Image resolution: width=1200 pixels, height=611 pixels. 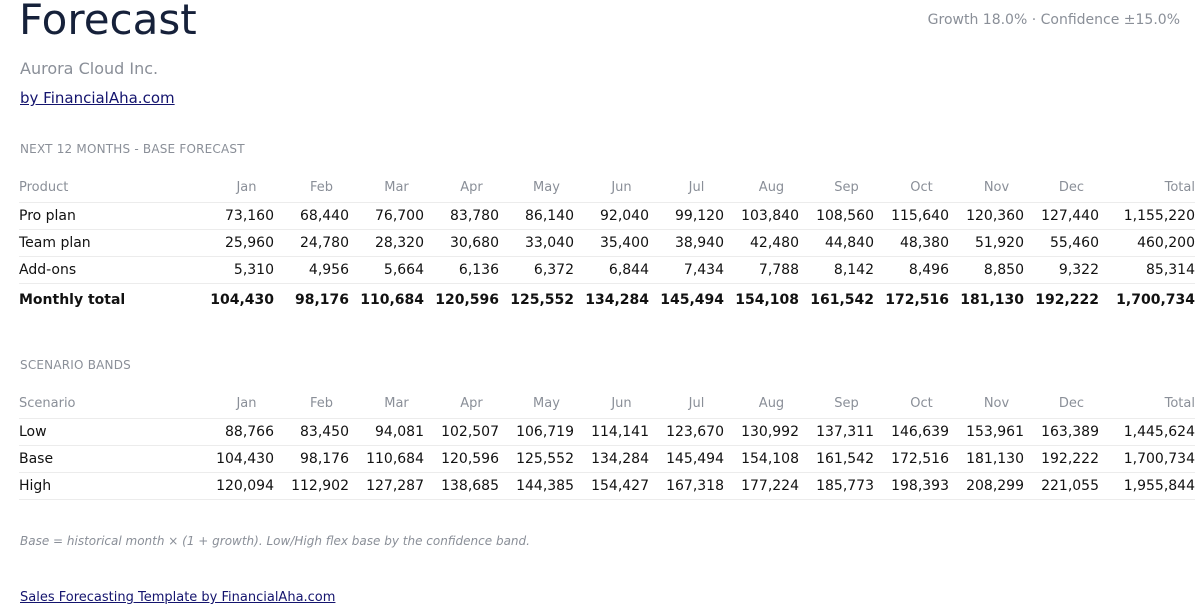 What do you see at coordinates (1147, 270) in the screenshot?
I see `row-total: 85,314` at bounding box center [1147, 270].